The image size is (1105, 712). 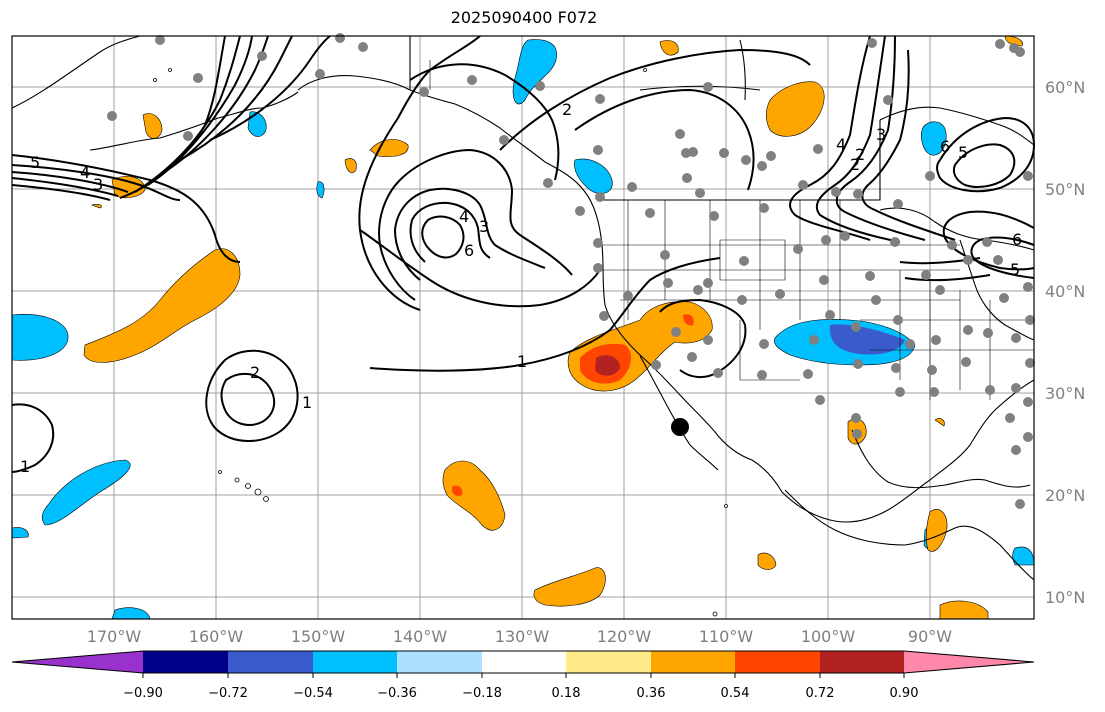 What do you see at coordinates (969, 662) in the screenshot?
I see `colorbar-extend-right` at bounding box center [969, 662].